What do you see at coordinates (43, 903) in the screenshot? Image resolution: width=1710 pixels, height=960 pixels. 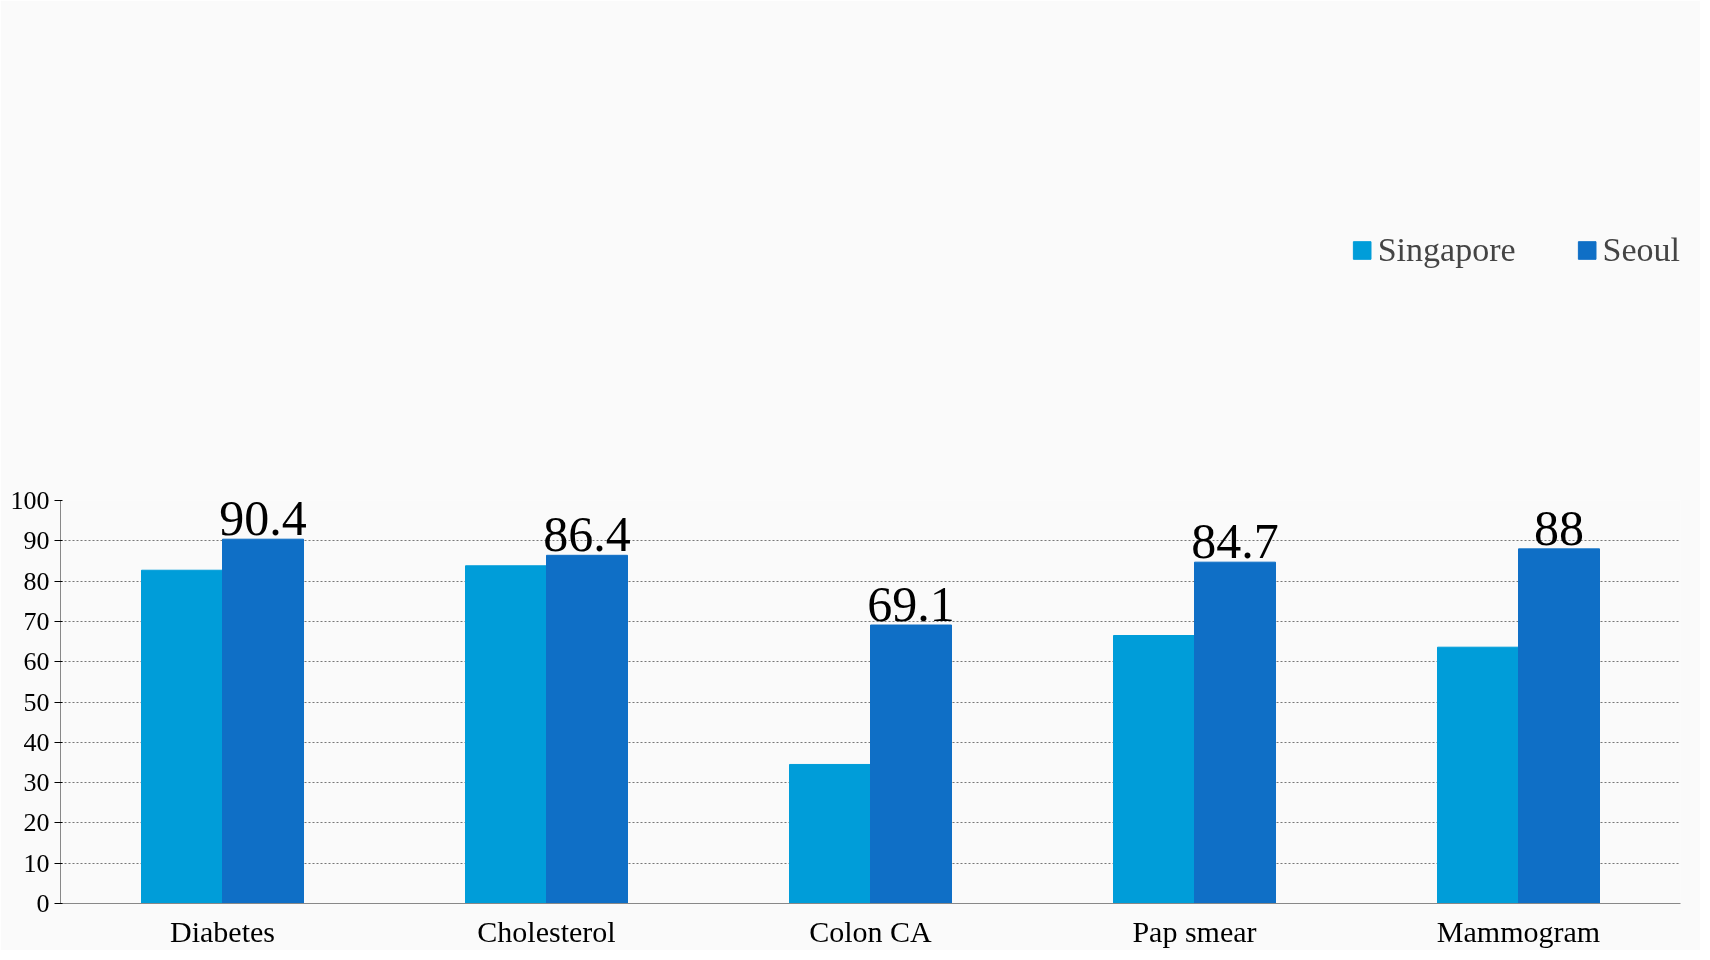 I see `y-tick-label: 0` at bounding box center [43, 903].